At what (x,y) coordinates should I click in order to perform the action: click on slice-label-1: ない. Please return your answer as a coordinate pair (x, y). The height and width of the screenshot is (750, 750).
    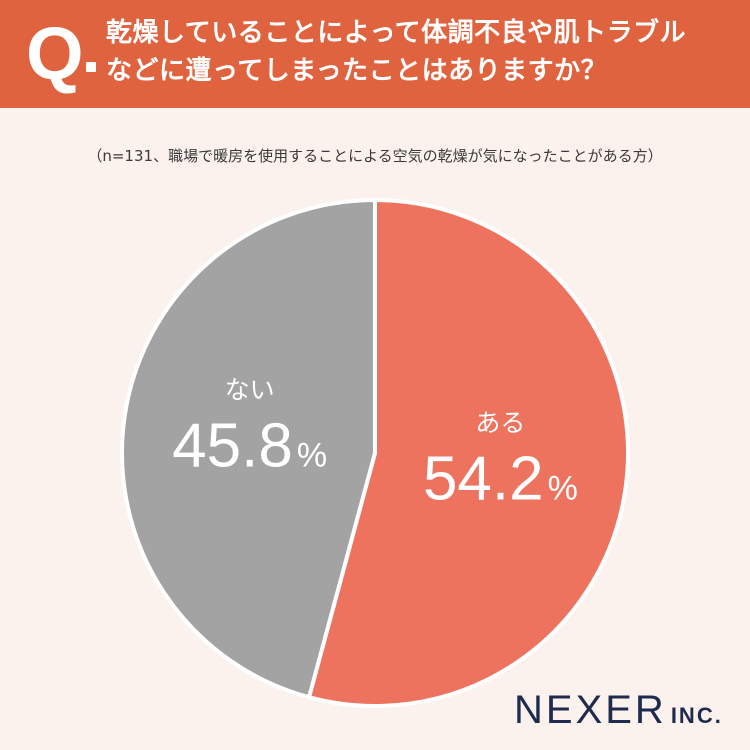
    Looking at the image, I should click on (250, 389).